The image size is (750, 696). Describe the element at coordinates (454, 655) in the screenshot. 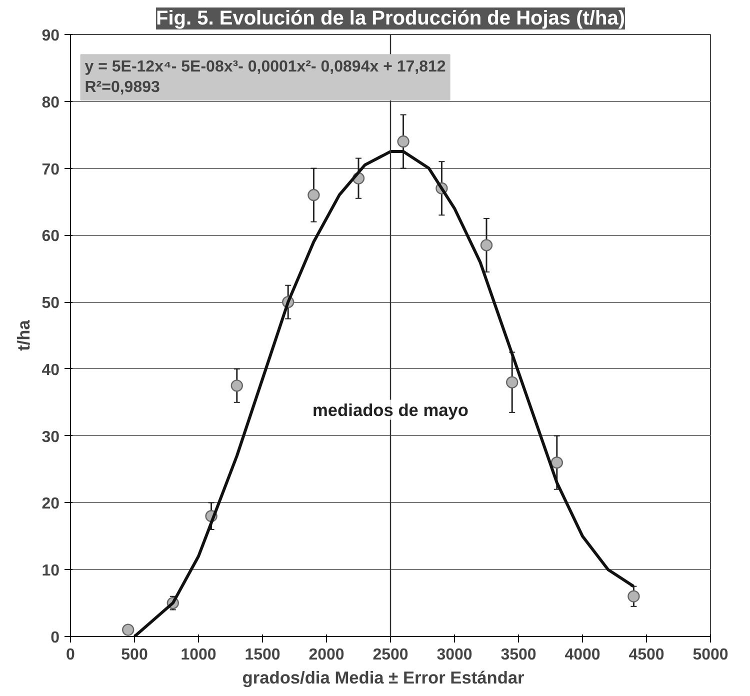

I see `x-tick-label: 3000` at that location.